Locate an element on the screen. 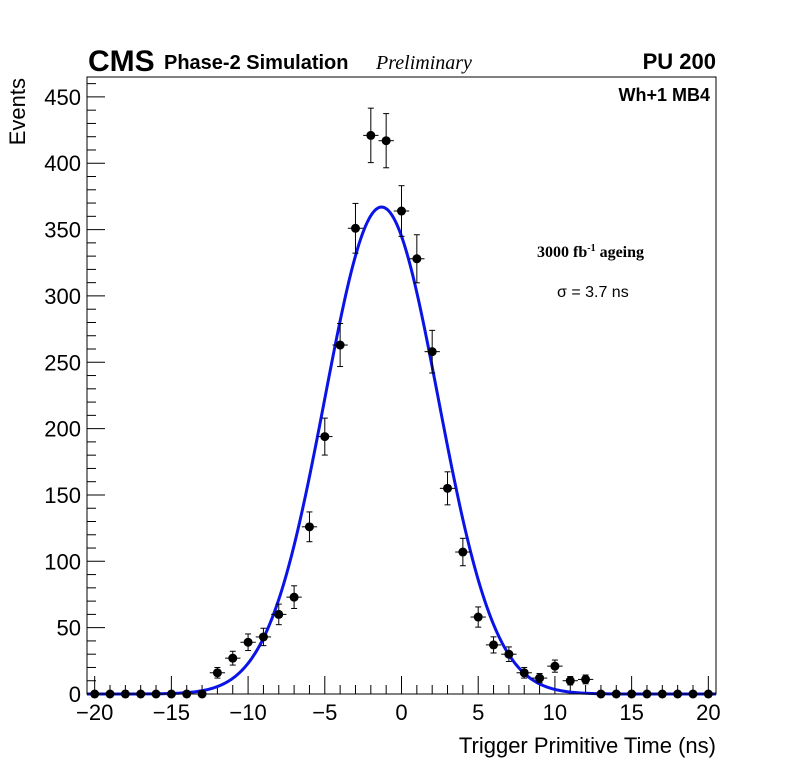  ageing-label: 3000 fb-1 ageing is located at coordinates (590, 252).